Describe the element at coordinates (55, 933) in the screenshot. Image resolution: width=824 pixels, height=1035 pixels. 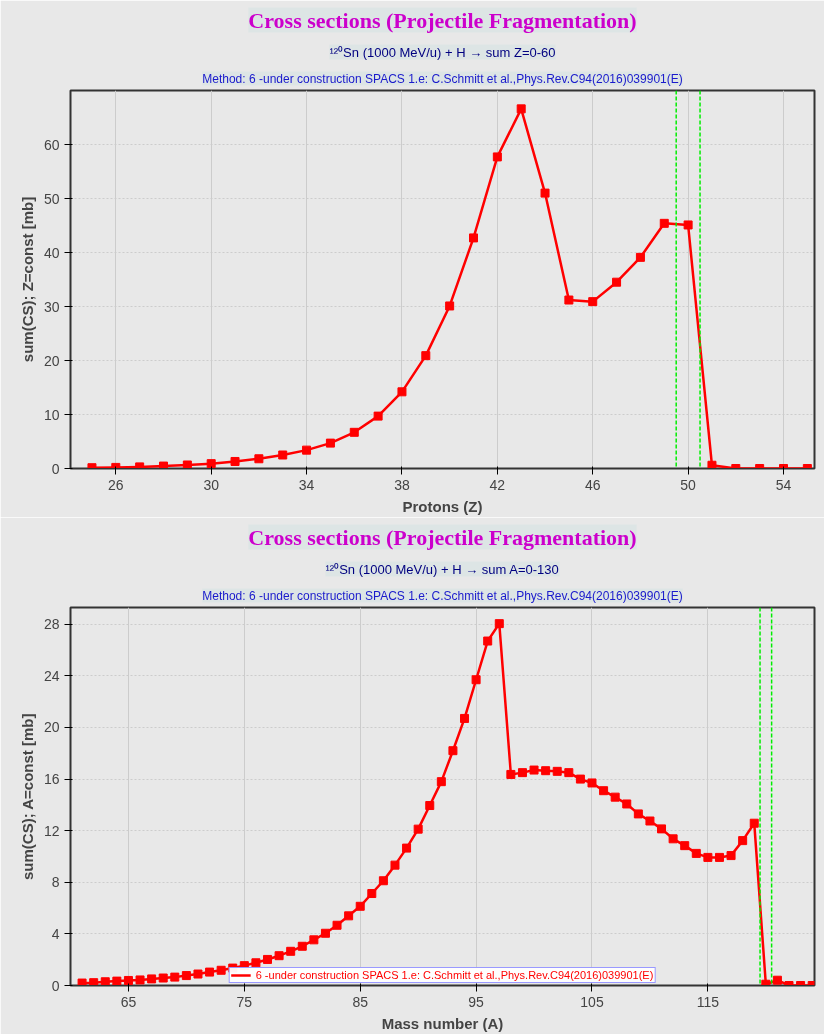
I see `y-tick-label: 4` at that location.